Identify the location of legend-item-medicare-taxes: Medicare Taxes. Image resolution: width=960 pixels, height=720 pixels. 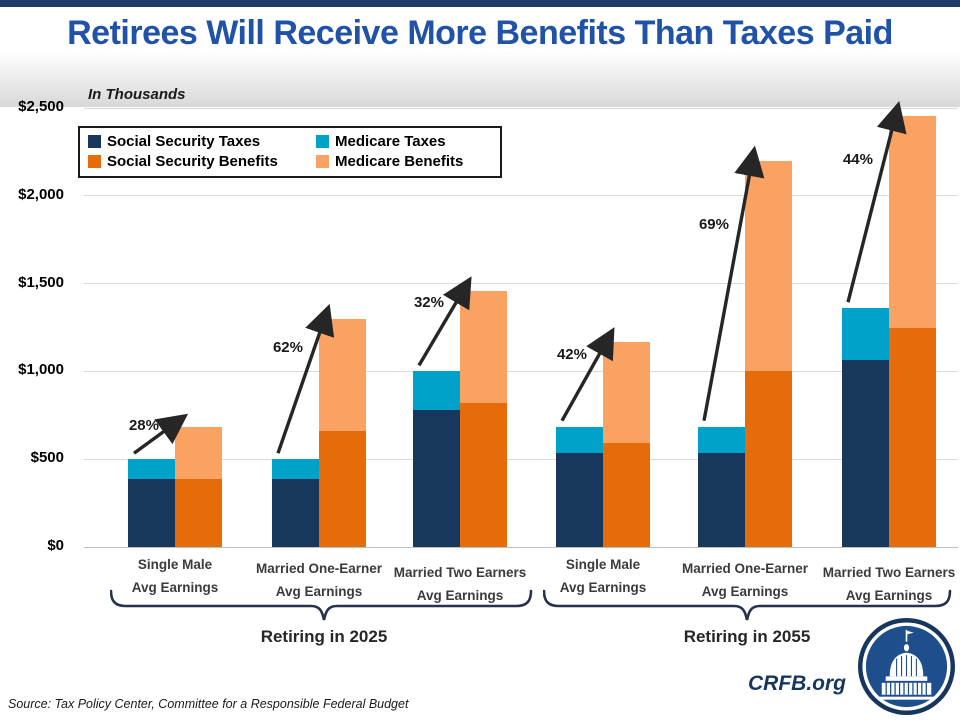
(404, 141).